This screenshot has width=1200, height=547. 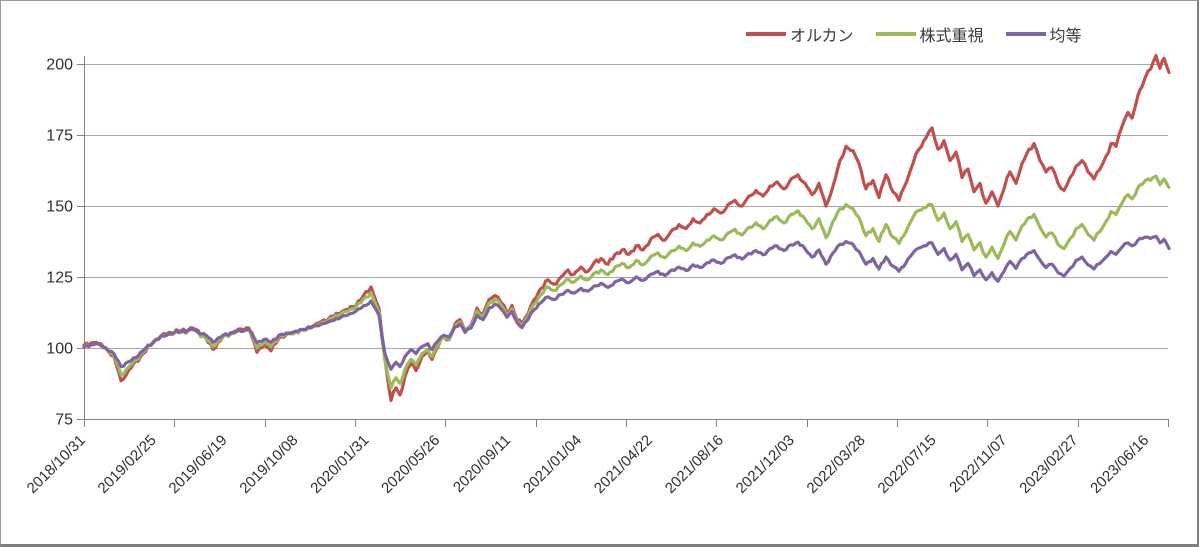 What do you see at coordinates (339, 464) in the screenshot?
I see `x-axis-label: 2020/01/31` at bounding box center [339, 464].